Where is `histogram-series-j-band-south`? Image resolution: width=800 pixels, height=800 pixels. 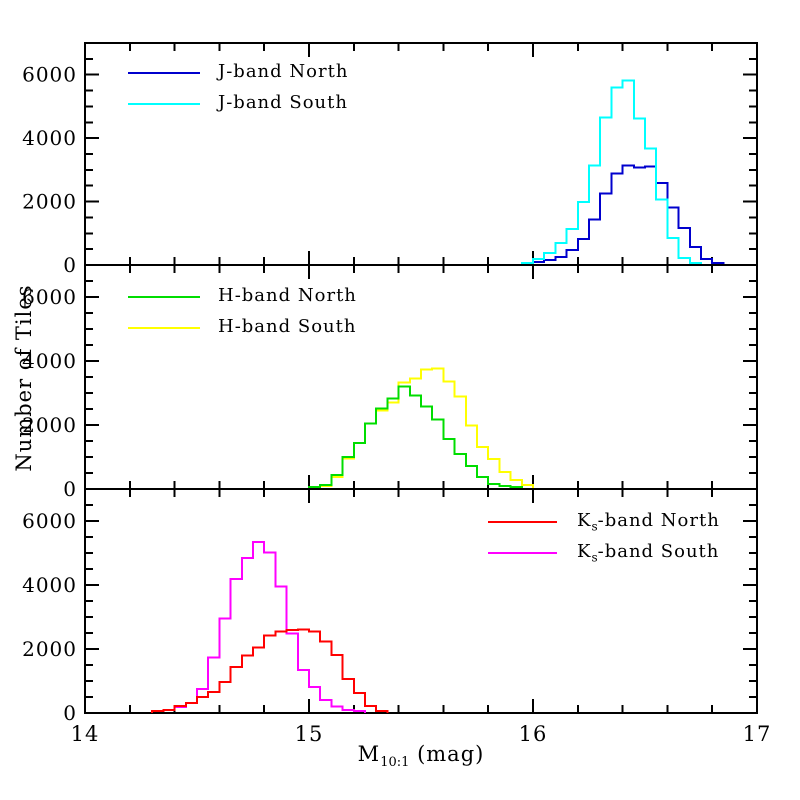
histogram-series-j-band-south is located at coordinates (611, 172).